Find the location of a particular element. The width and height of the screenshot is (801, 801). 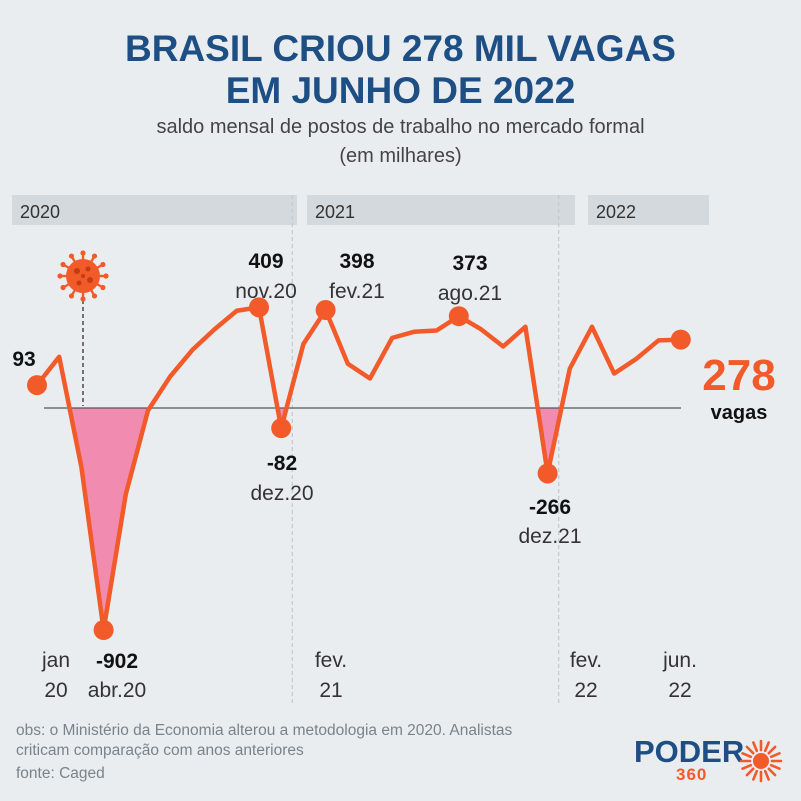

sun-icon is located at coordinates (761, 761).